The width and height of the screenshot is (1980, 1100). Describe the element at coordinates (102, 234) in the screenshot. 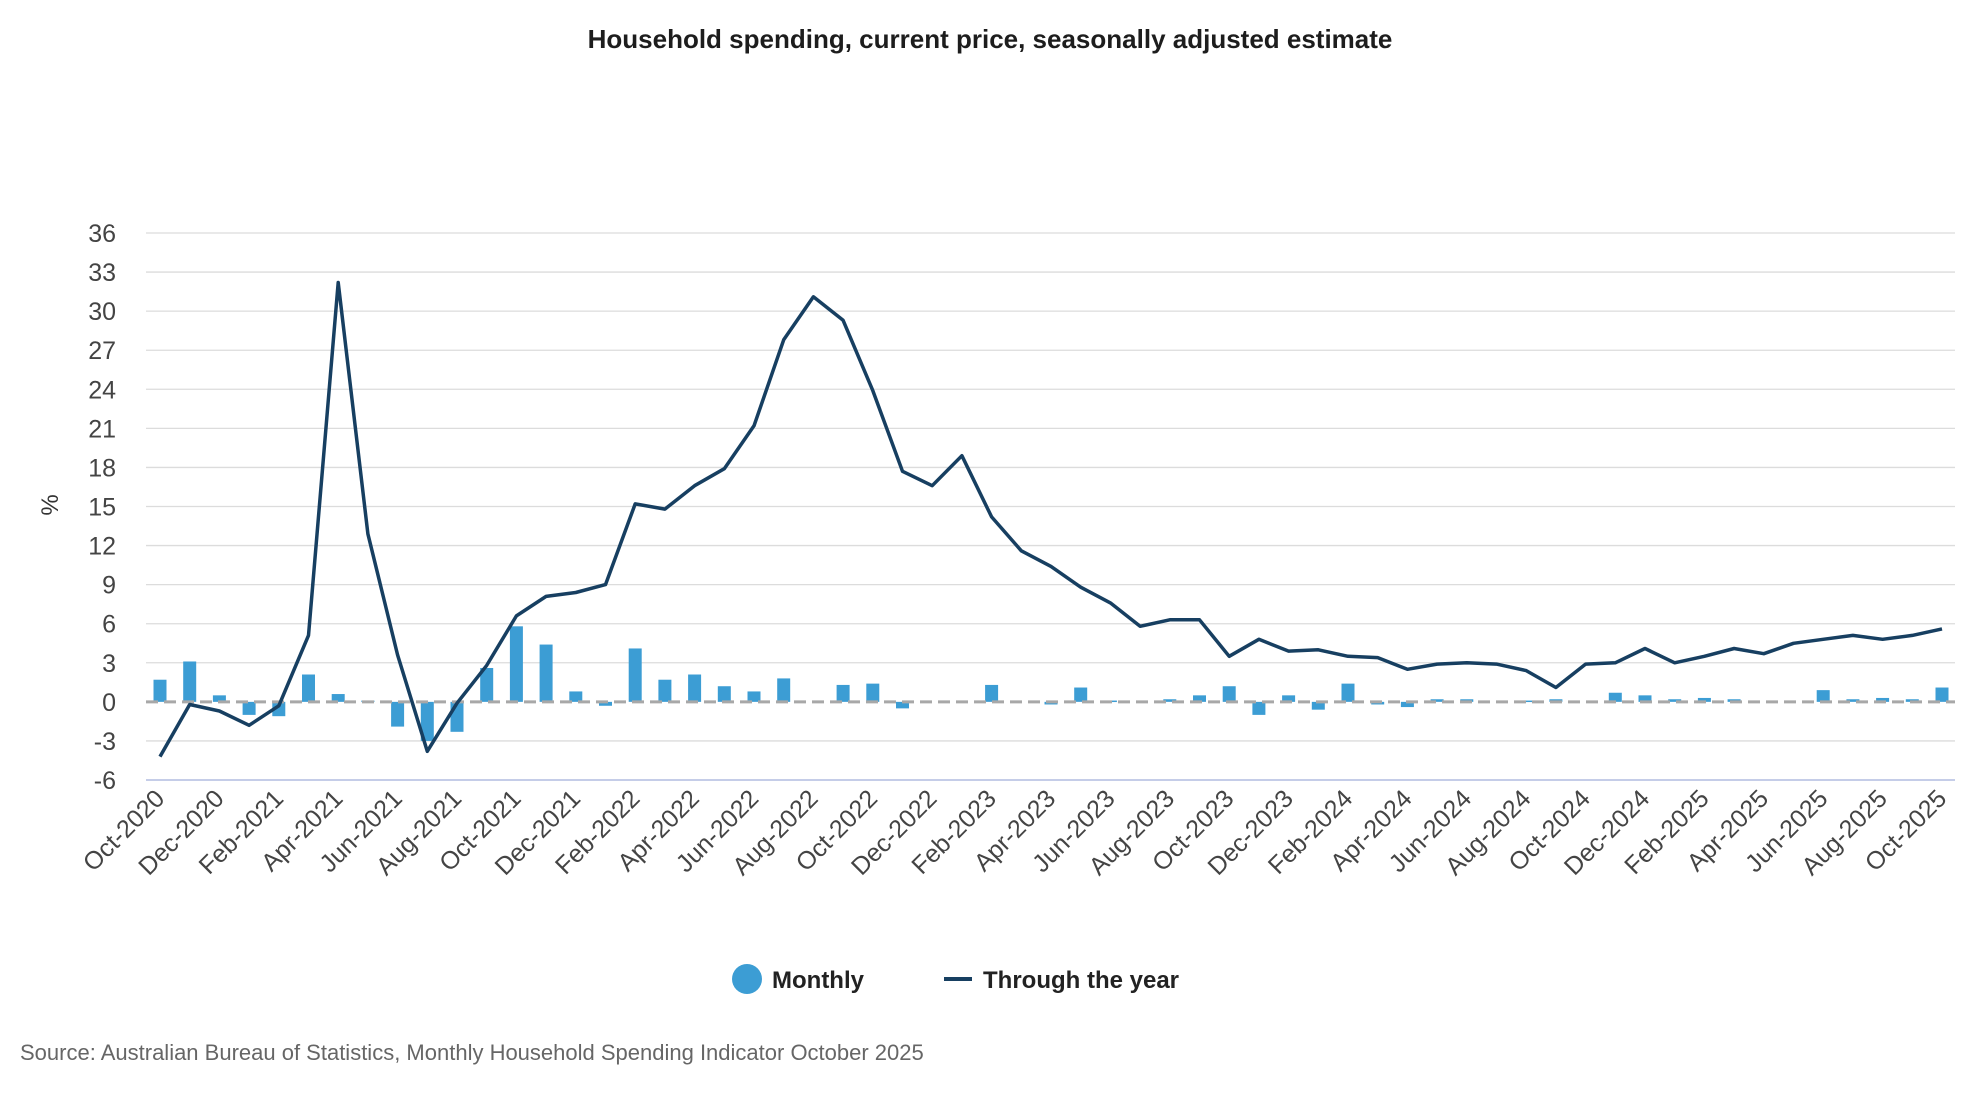

I see `y-tick-label: 36` at that location.